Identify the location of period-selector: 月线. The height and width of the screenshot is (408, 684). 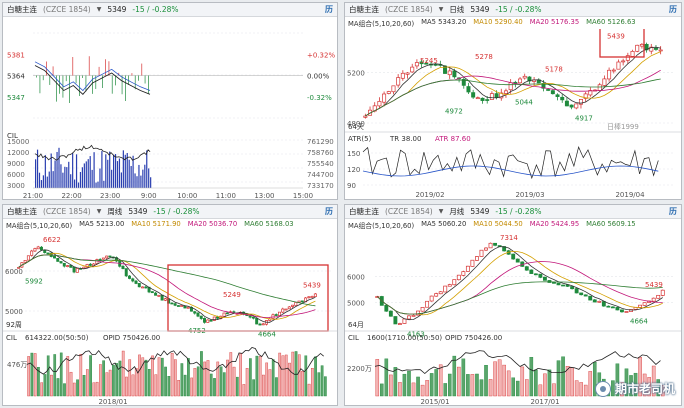
(457, 211).